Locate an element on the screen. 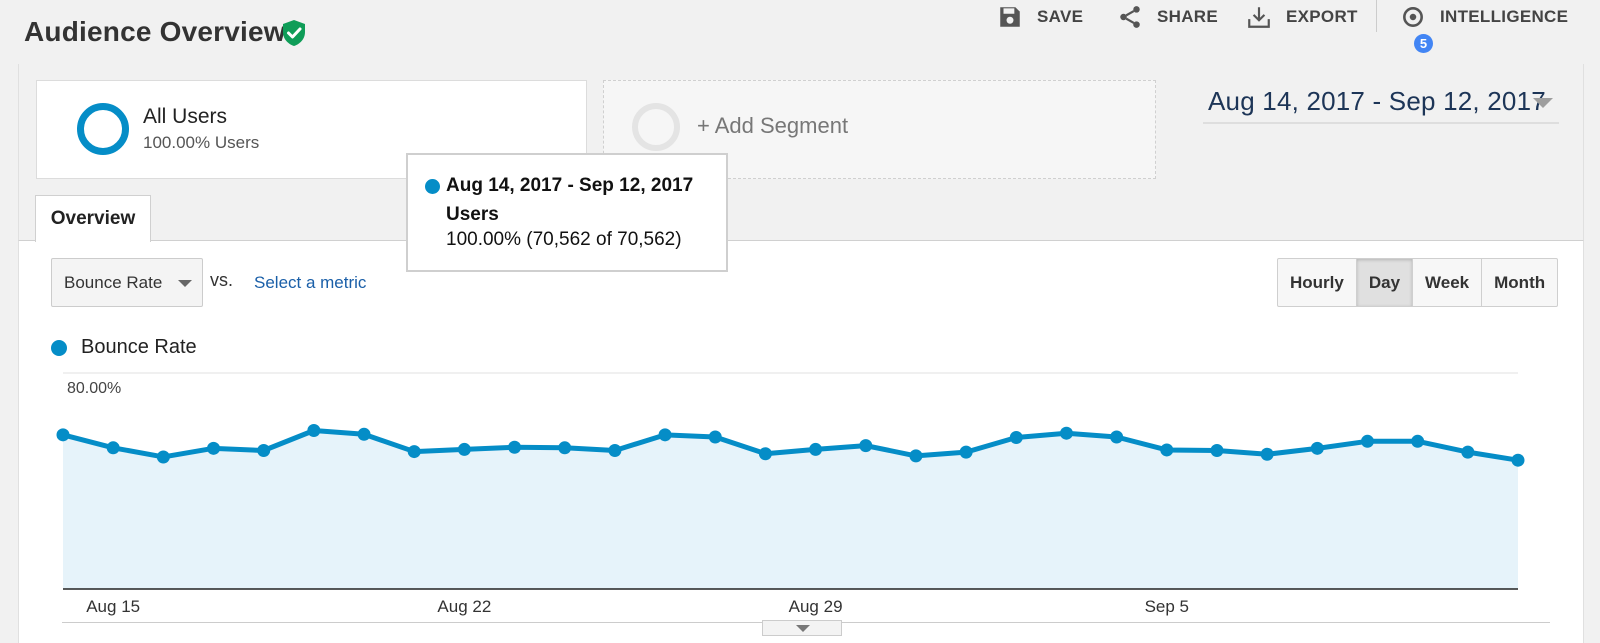 This screenshot has height=643, width=1600. intelligence-badge: 5 is located at coordinates (1423, 43).